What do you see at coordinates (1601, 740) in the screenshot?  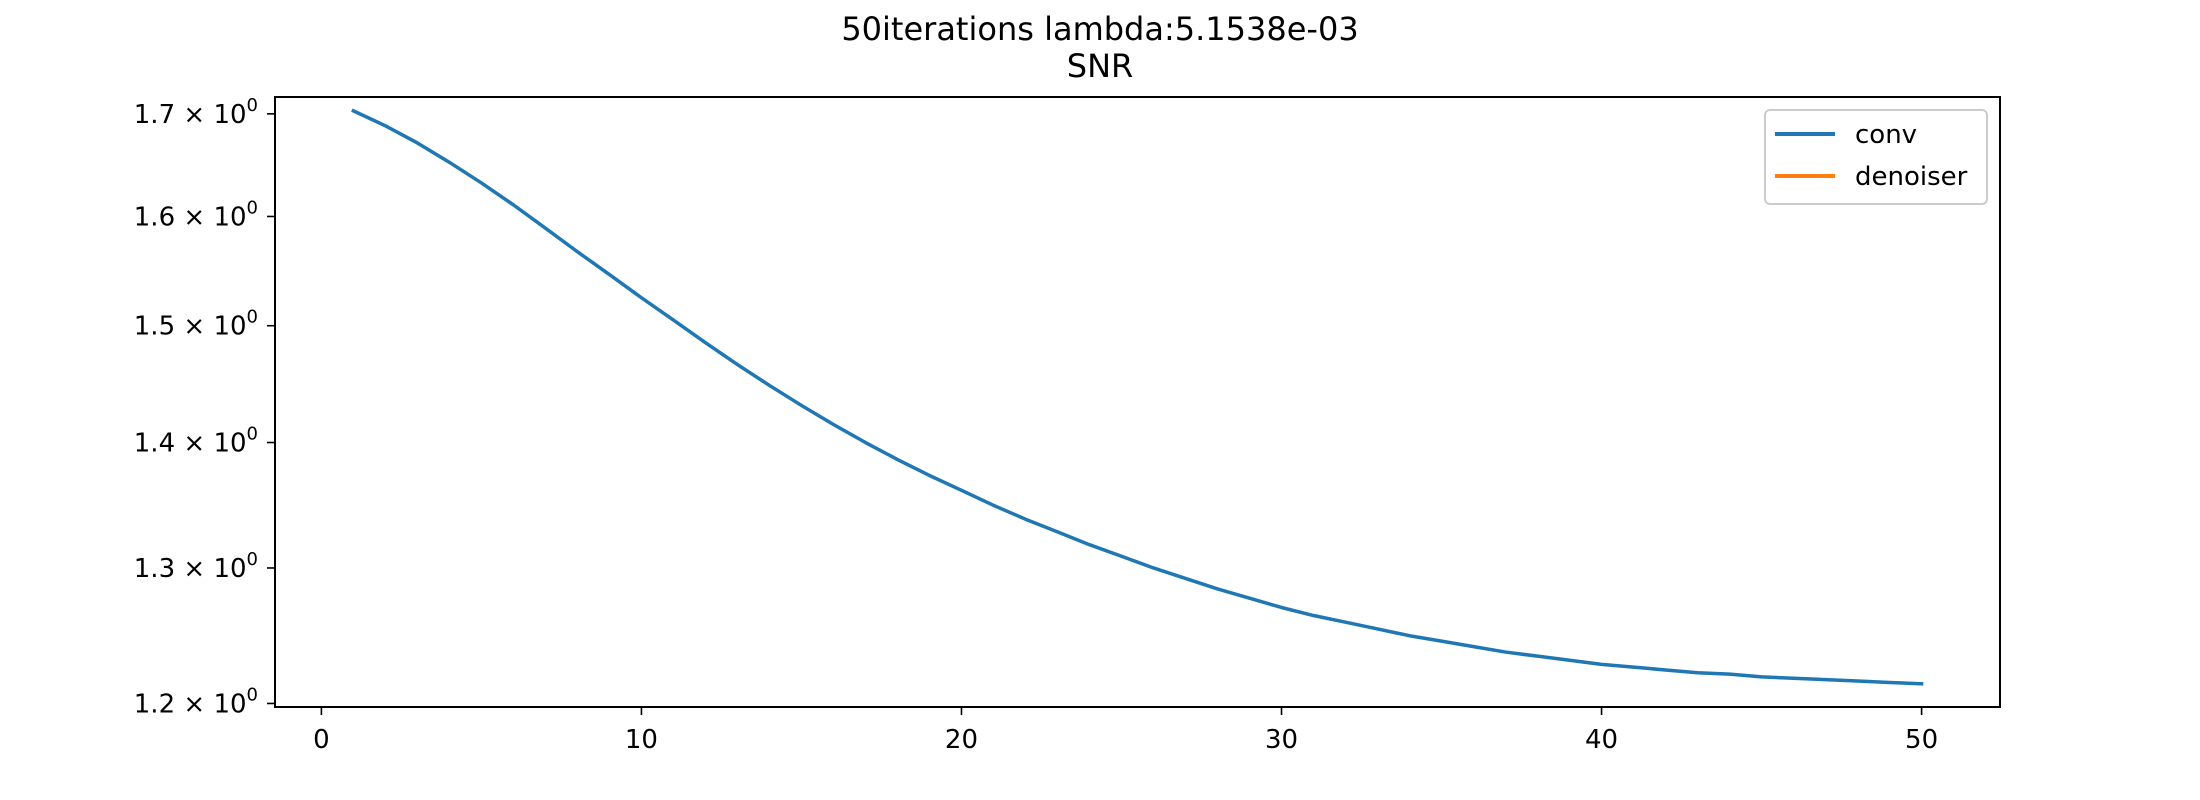 I see `x-tick-label: 40` at bounding box center [1601, 740].